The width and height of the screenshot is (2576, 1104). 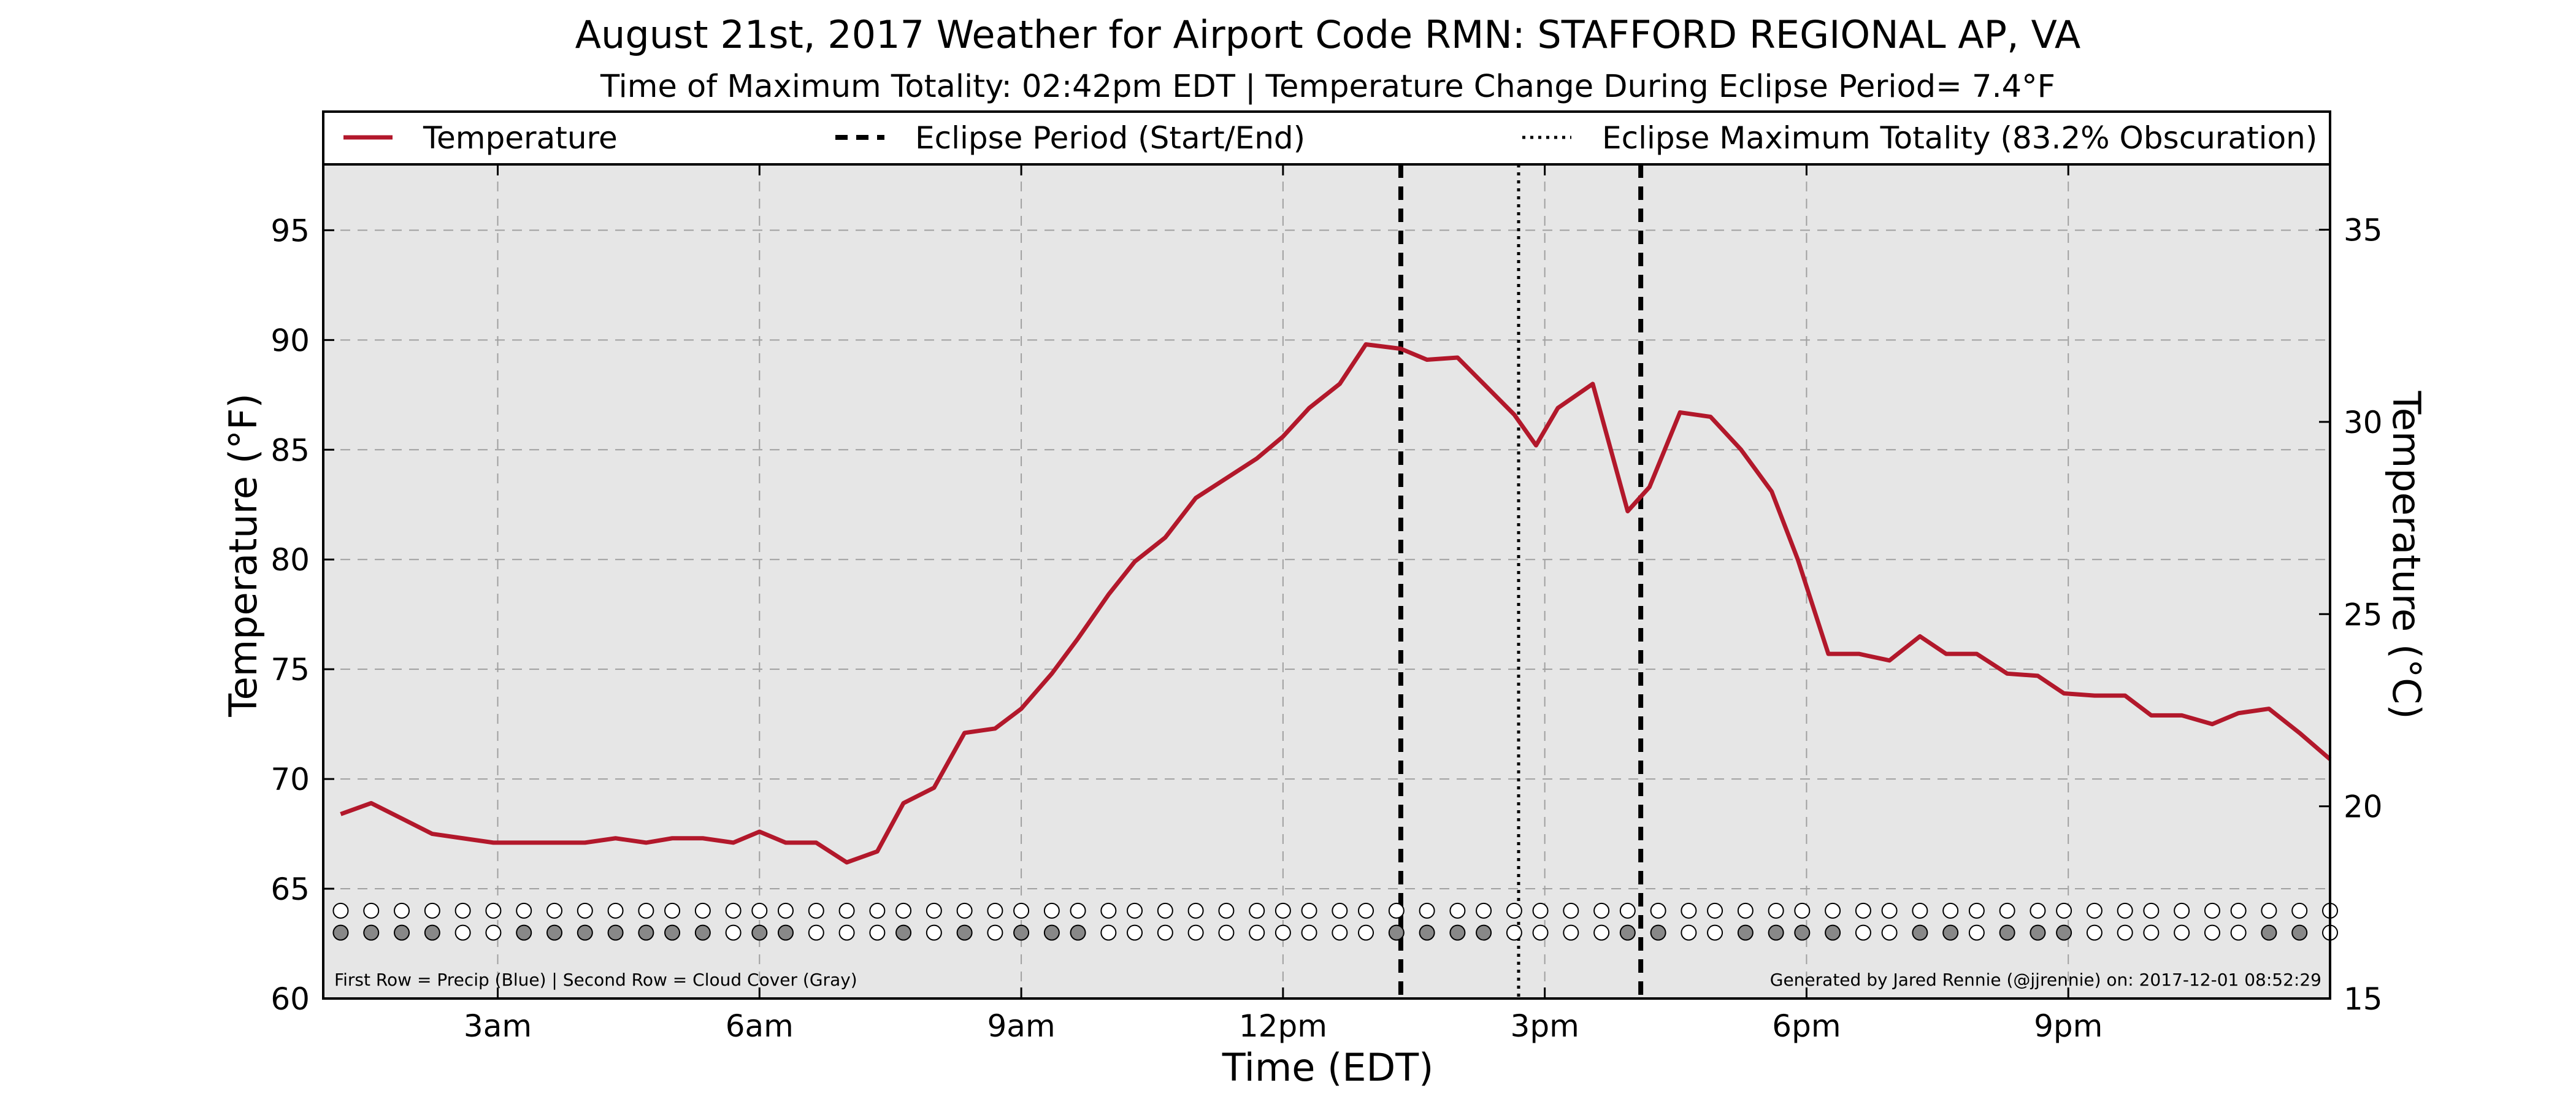 I want to click on eclipse-lines, so click(x=1521, y=581).